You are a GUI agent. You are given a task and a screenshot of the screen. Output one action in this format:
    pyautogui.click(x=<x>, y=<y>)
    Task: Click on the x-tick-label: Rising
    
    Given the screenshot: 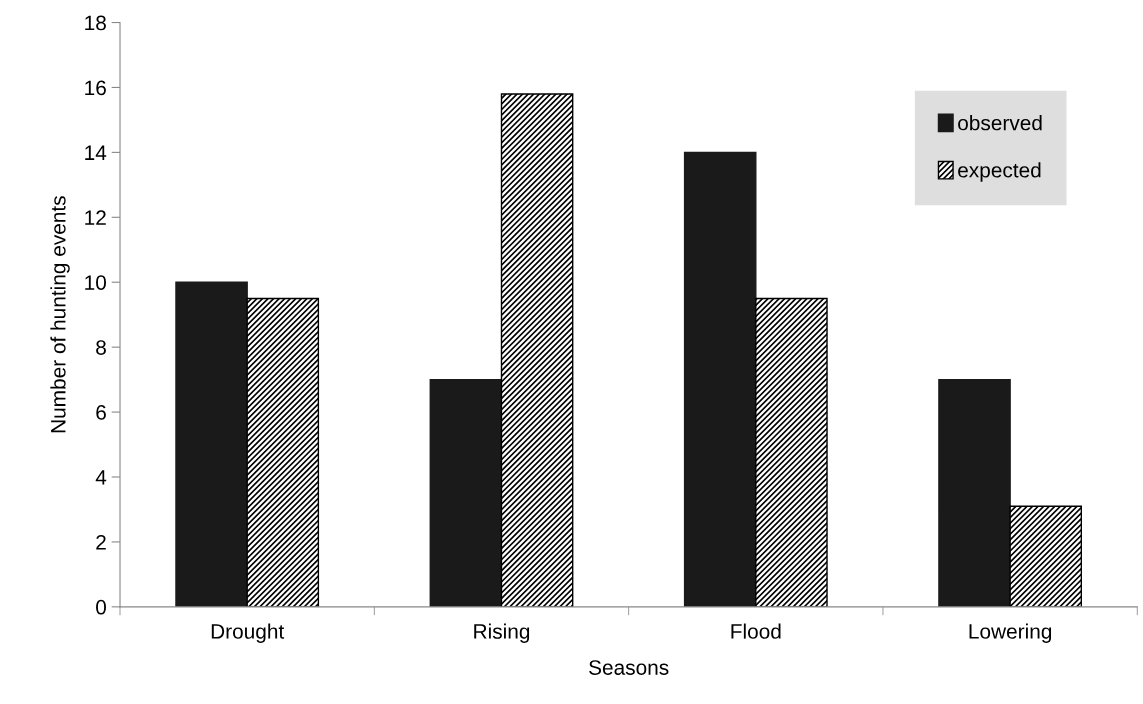 What is the action you would take?
    pyautogui.click(x=502, y=633)
    